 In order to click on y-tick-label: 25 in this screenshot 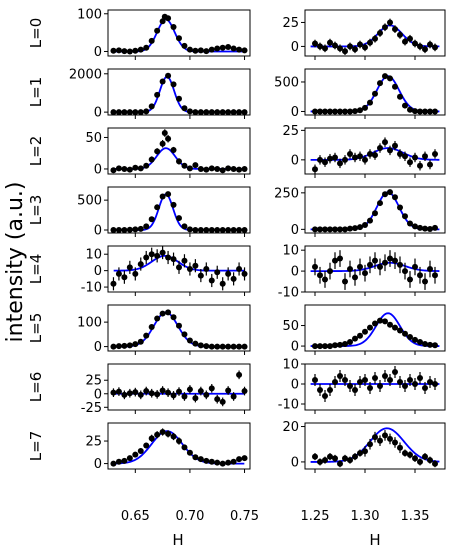, I will do `click(93, 381)`.